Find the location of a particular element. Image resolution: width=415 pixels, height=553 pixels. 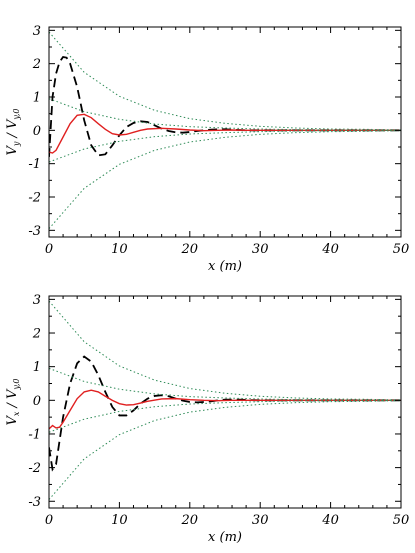

y-axis-label: Vy / Vy,0 is located at coordinates (13, 131).